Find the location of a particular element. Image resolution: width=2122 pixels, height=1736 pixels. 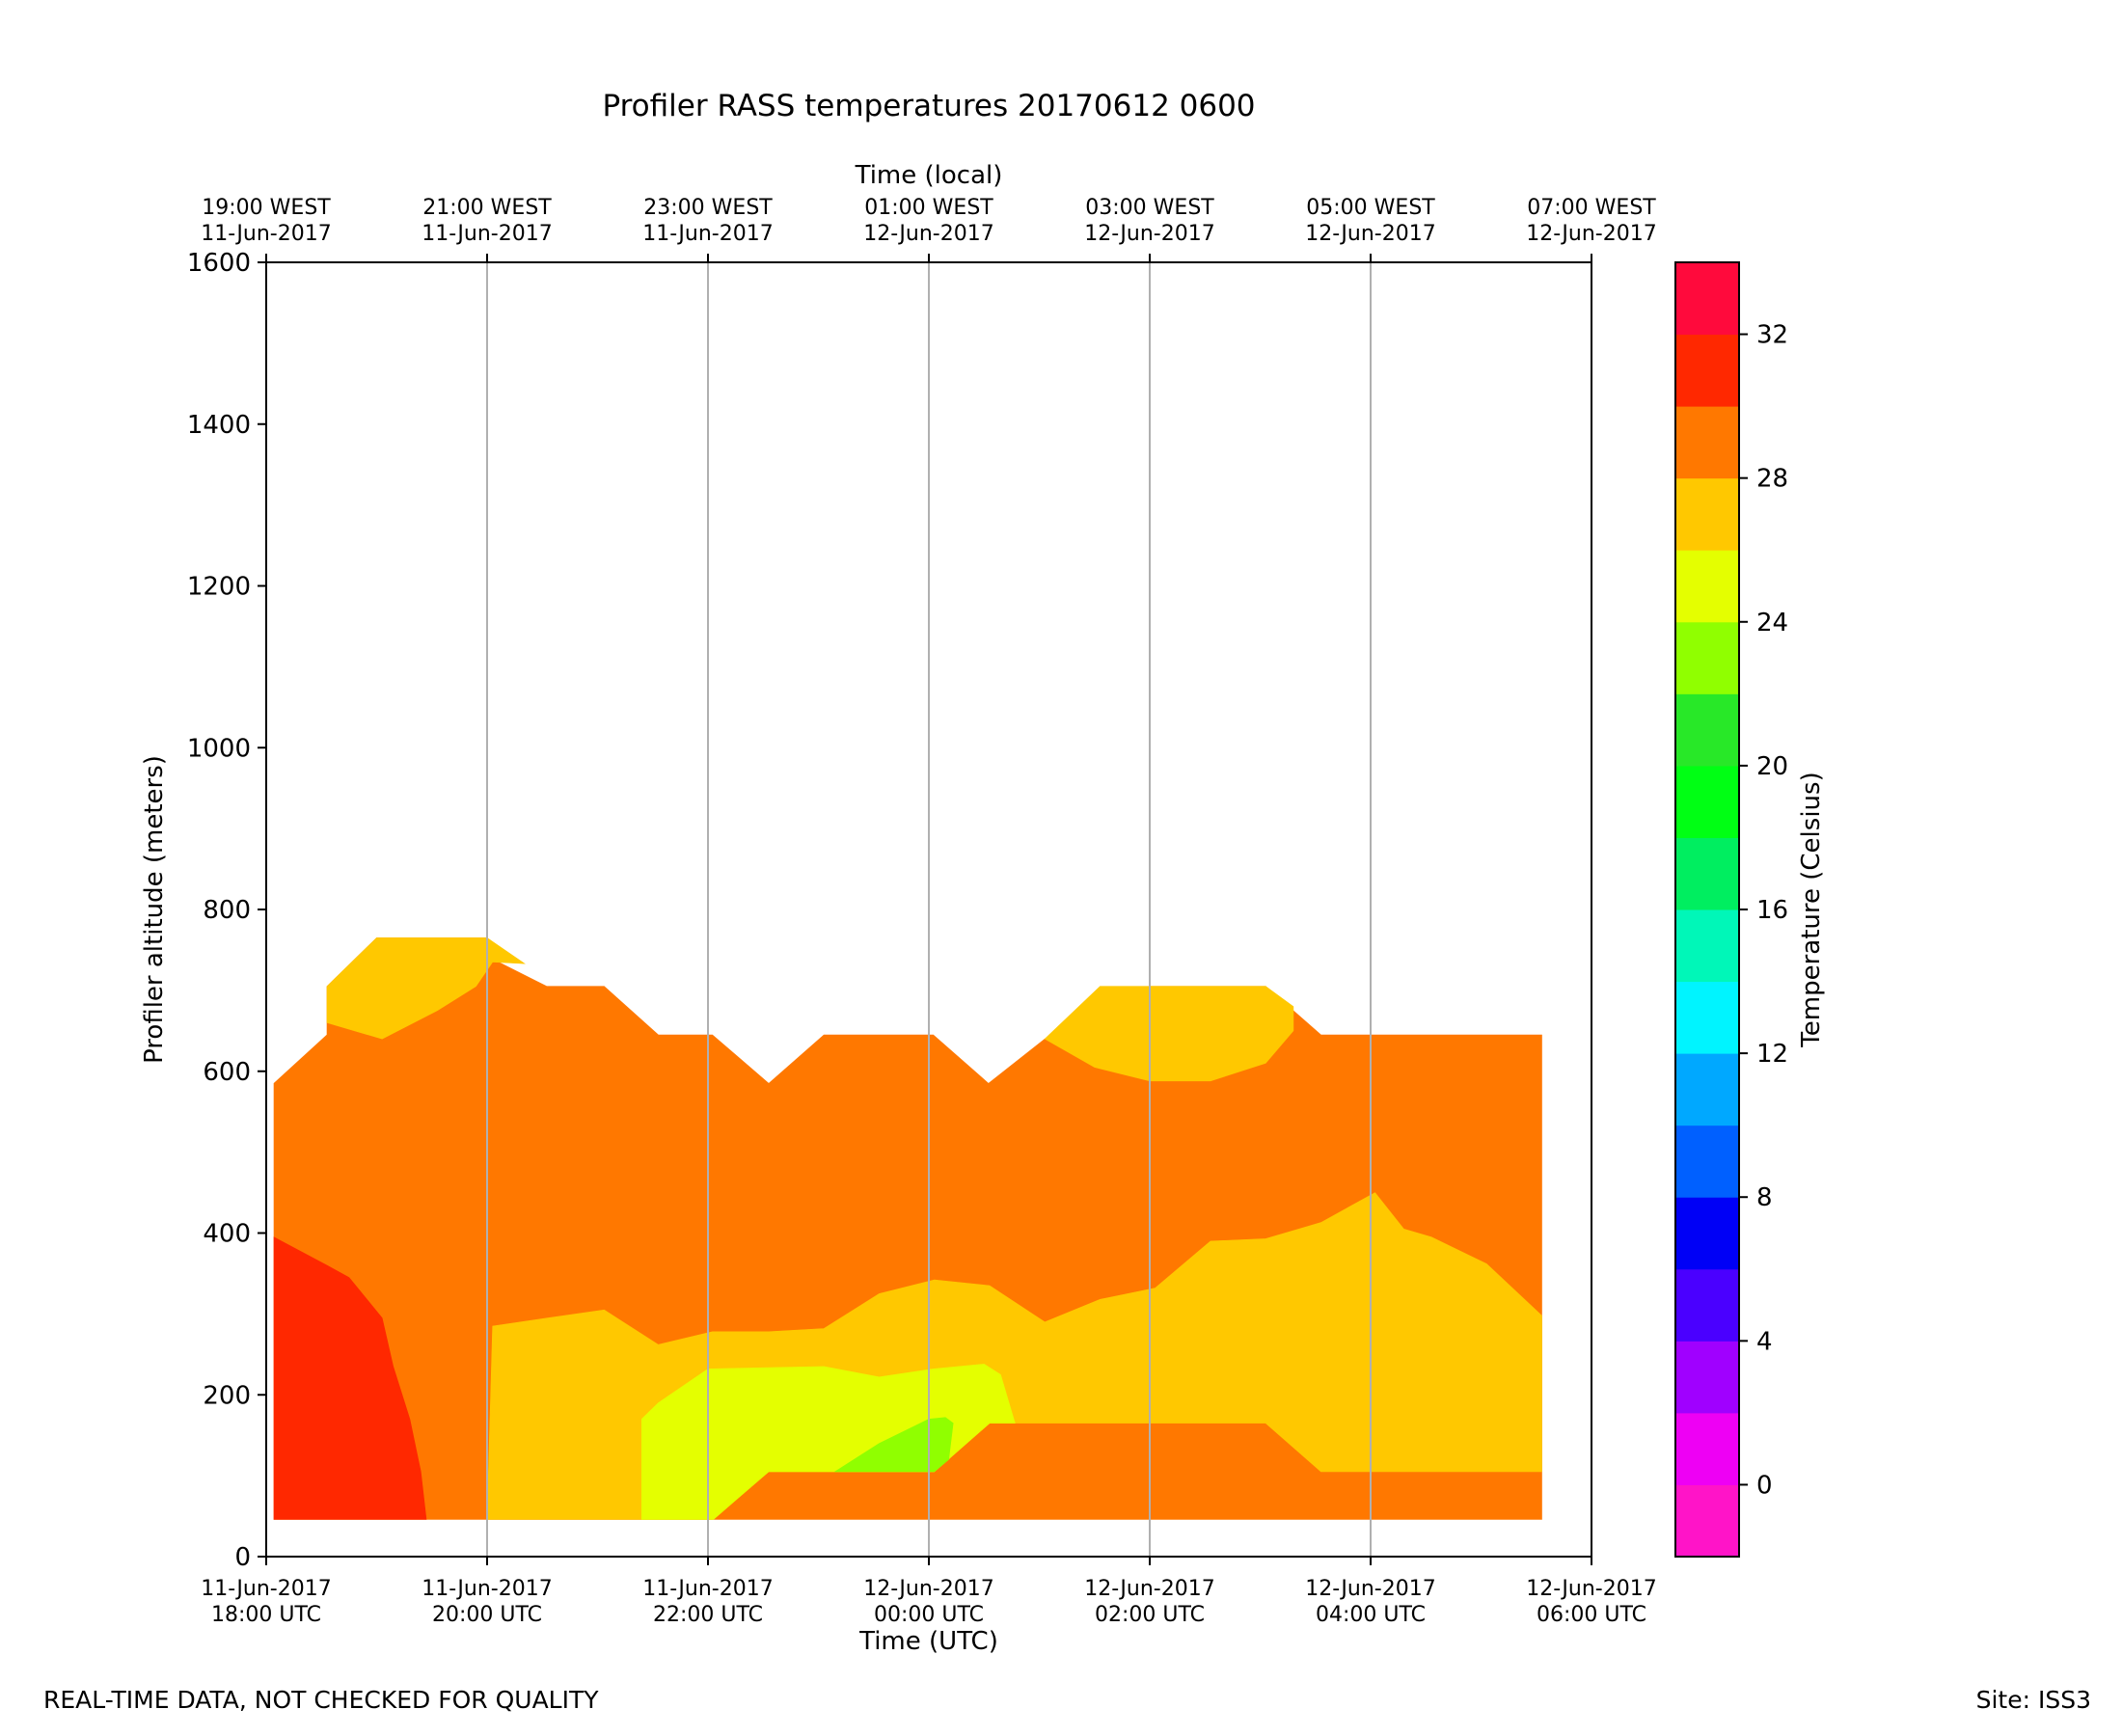

contour-region-band-26-28-upper-right is located at coordinates (1169, 1034).